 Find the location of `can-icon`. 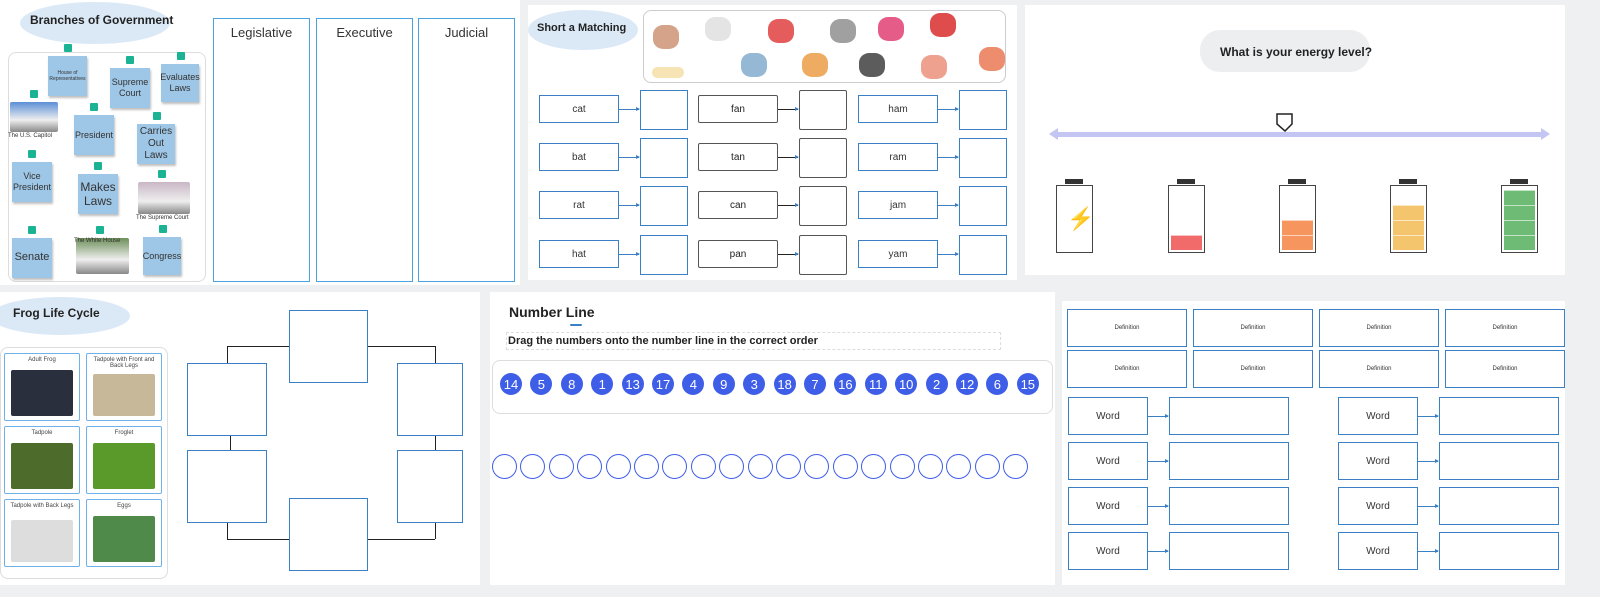

can-icon is located at coordinates (754, 65).